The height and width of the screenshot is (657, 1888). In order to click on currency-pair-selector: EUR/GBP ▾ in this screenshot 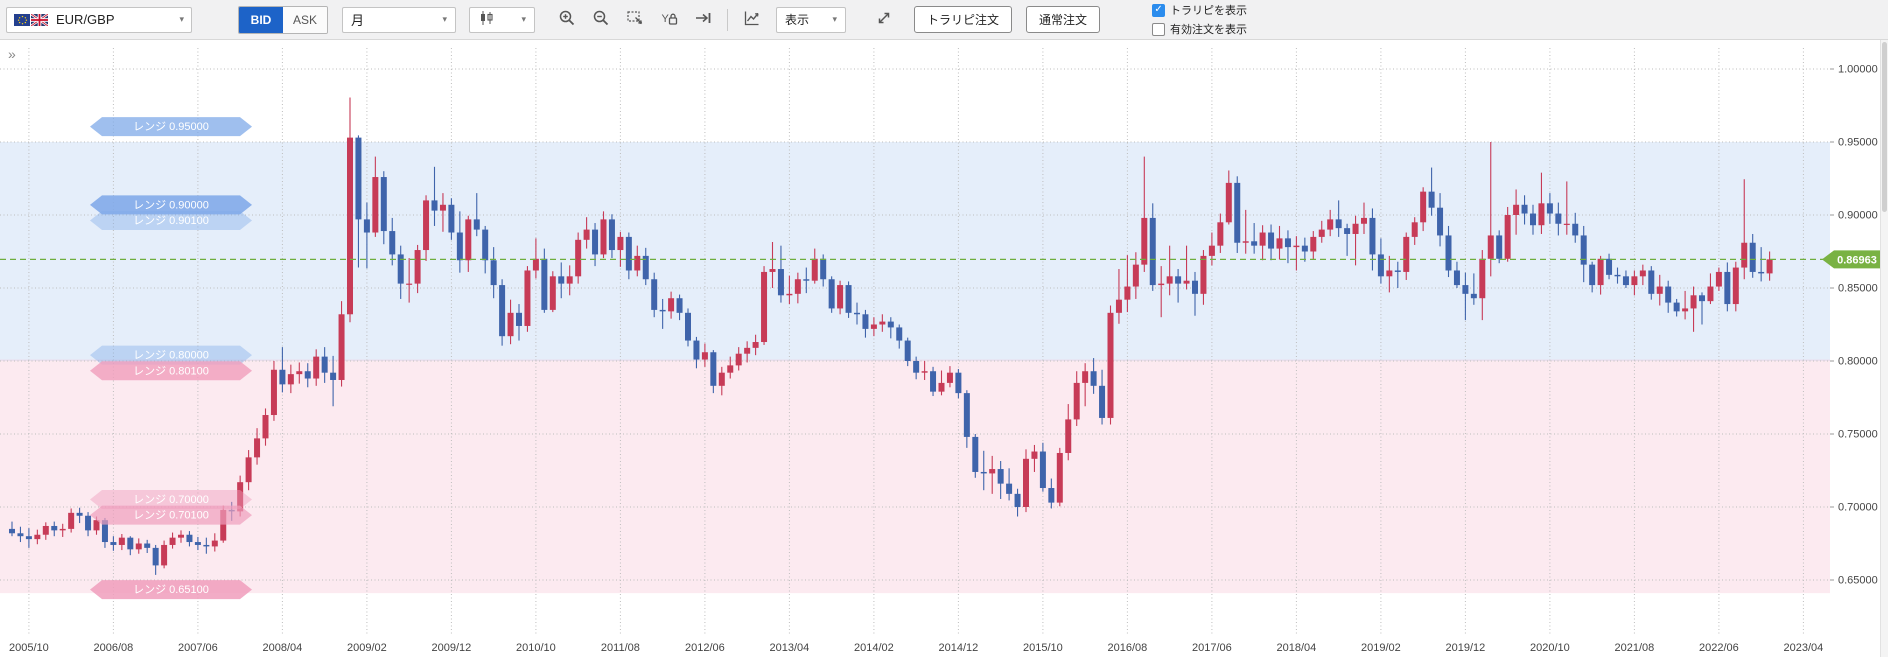, I will do `click(99, 19)`.